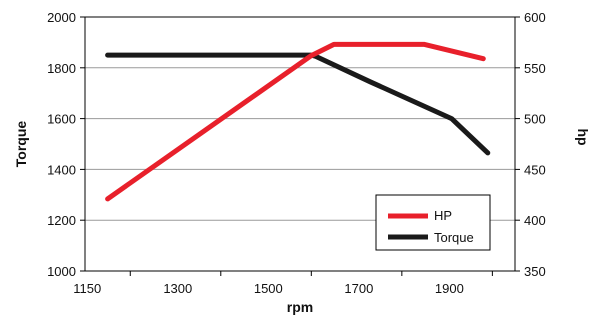 The image size is (596, 322). I want to click on y-right-tick-label-1: 400, so click(535, 220).